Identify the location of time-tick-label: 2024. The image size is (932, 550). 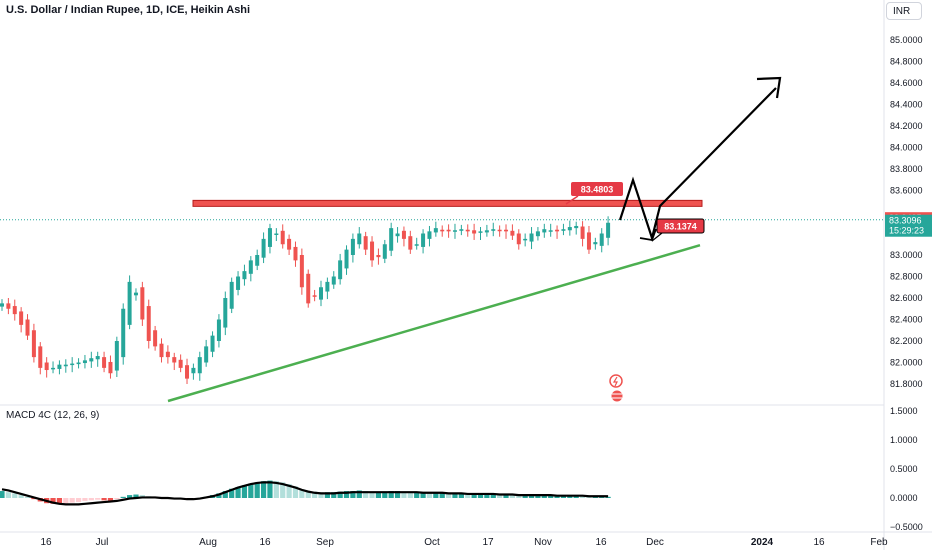
(762, 542).